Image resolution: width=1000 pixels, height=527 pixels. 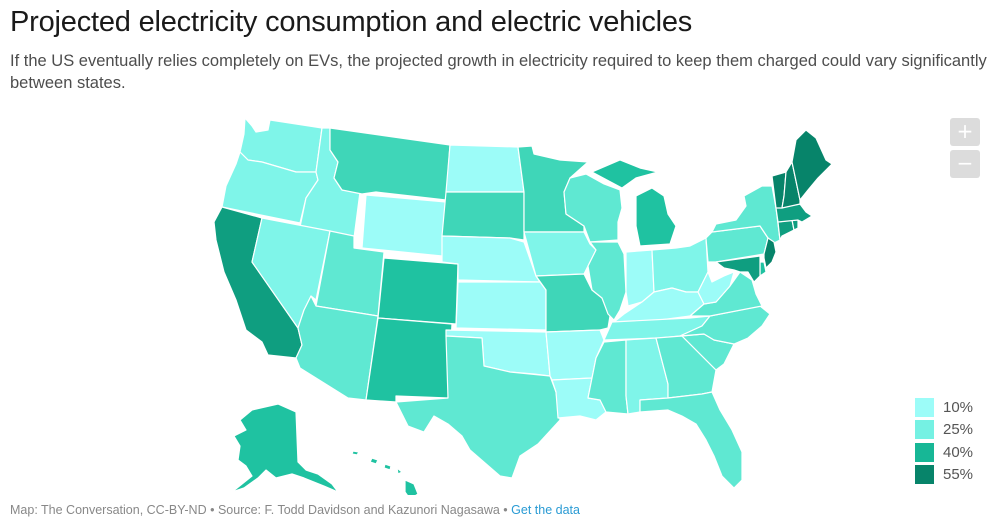 I want to click on legend: 10% 25% 40% 55%, so click(x=944, y=441).